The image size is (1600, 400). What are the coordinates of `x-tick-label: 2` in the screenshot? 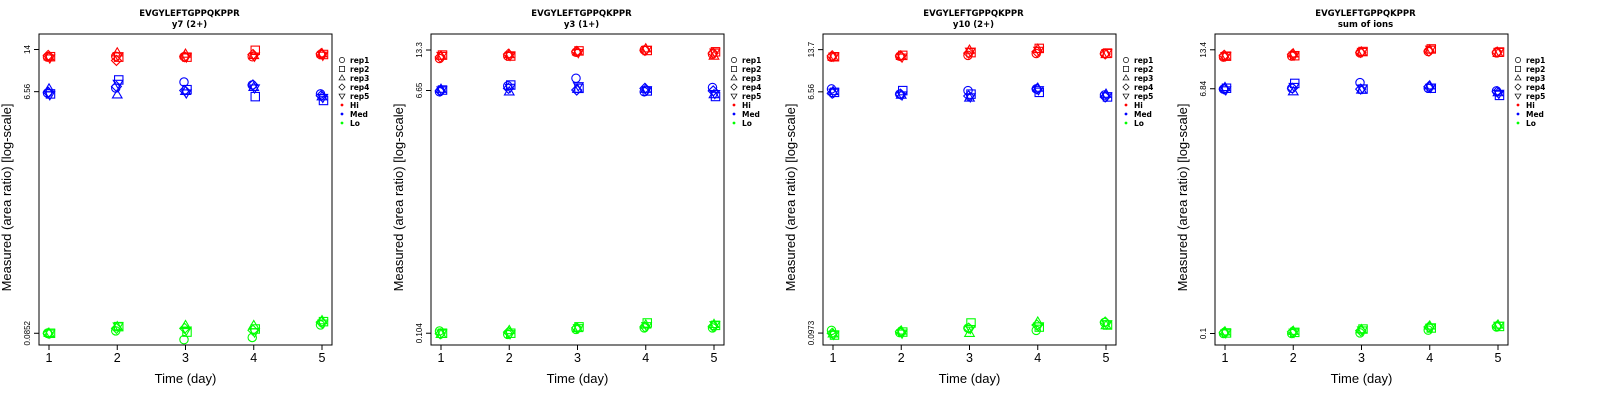 It's located at (901, 358).